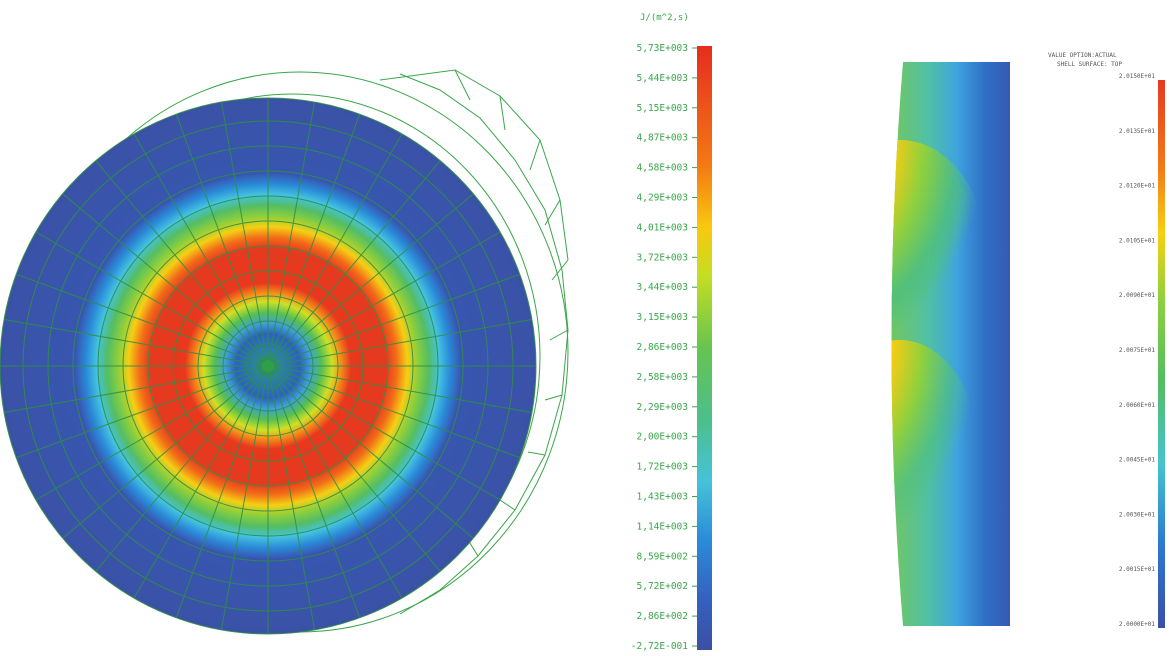 The height and width of the screenshot is (656, 1169). What do you see at coordinates (1137, 295) in the screenshot?
I see `right-scale-tick-label: 2.0090E+01` at bounding box center [1137, 295].